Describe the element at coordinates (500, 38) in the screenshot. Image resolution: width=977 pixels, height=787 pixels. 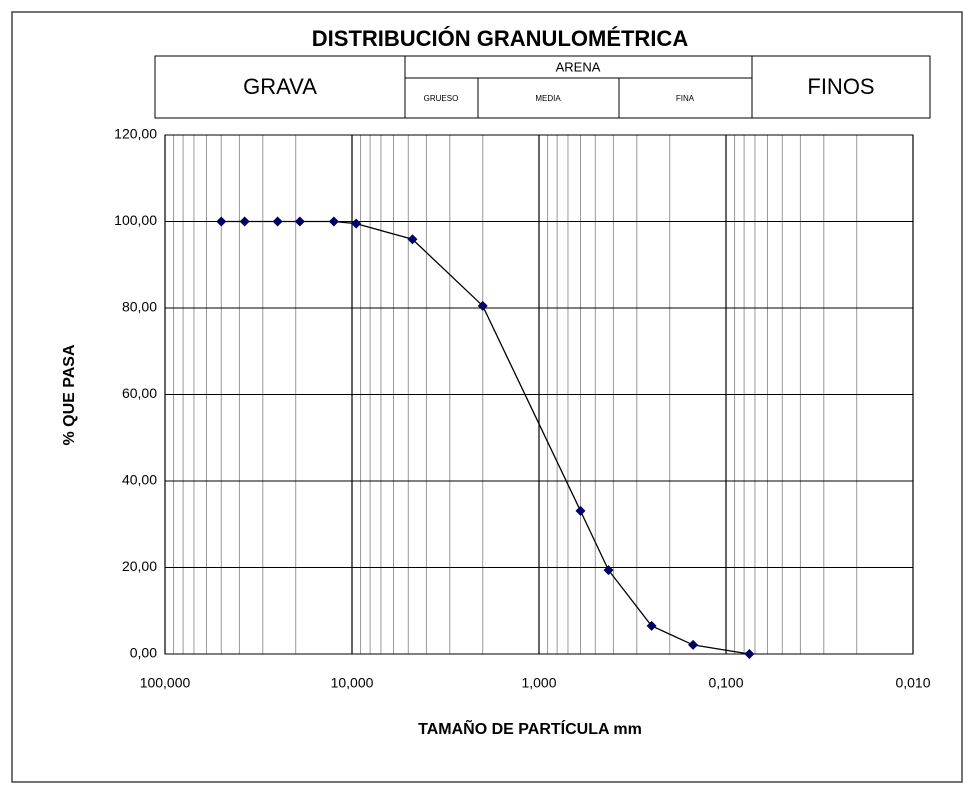
I see `chart-title: DISTRIBUCIÓN GRANULOMÉTRICA` at that location.